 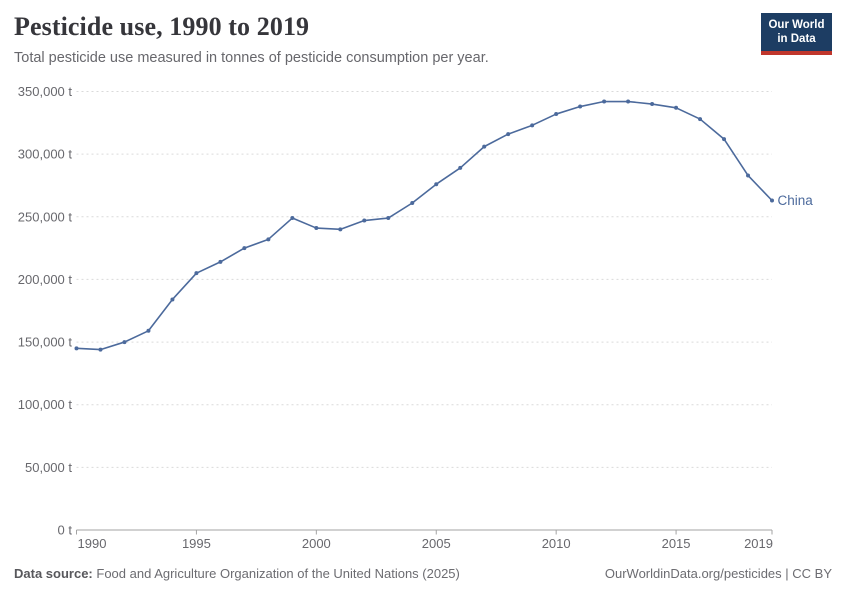 What do you see at coordinates (796, 200) in the screenshot?
I see `series-label: China` at bounding box center [796, 200].